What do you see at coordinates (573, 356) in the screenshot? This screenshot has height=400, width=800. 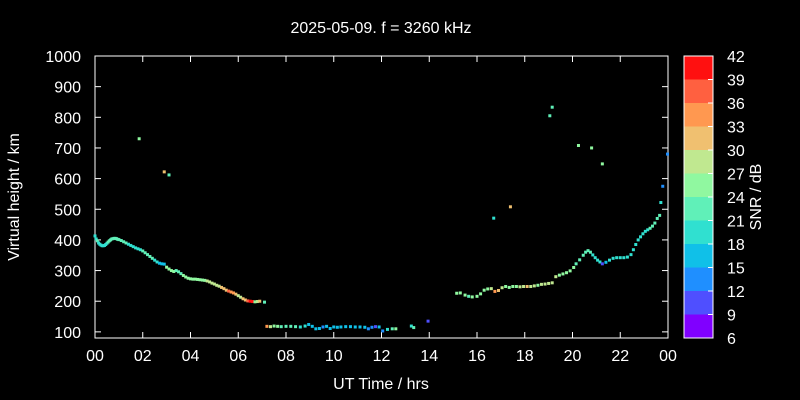 I see `x-tick-label: 20` at bounding box center [573, 356].